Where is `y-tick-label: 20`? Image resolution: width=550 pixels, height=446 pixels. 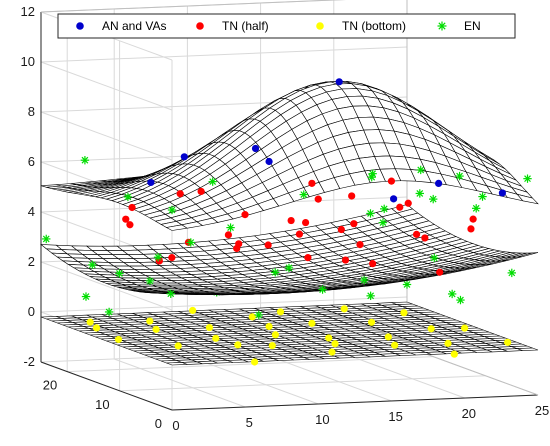 y-tick-label: 20 is located at coordinates (50, 385).